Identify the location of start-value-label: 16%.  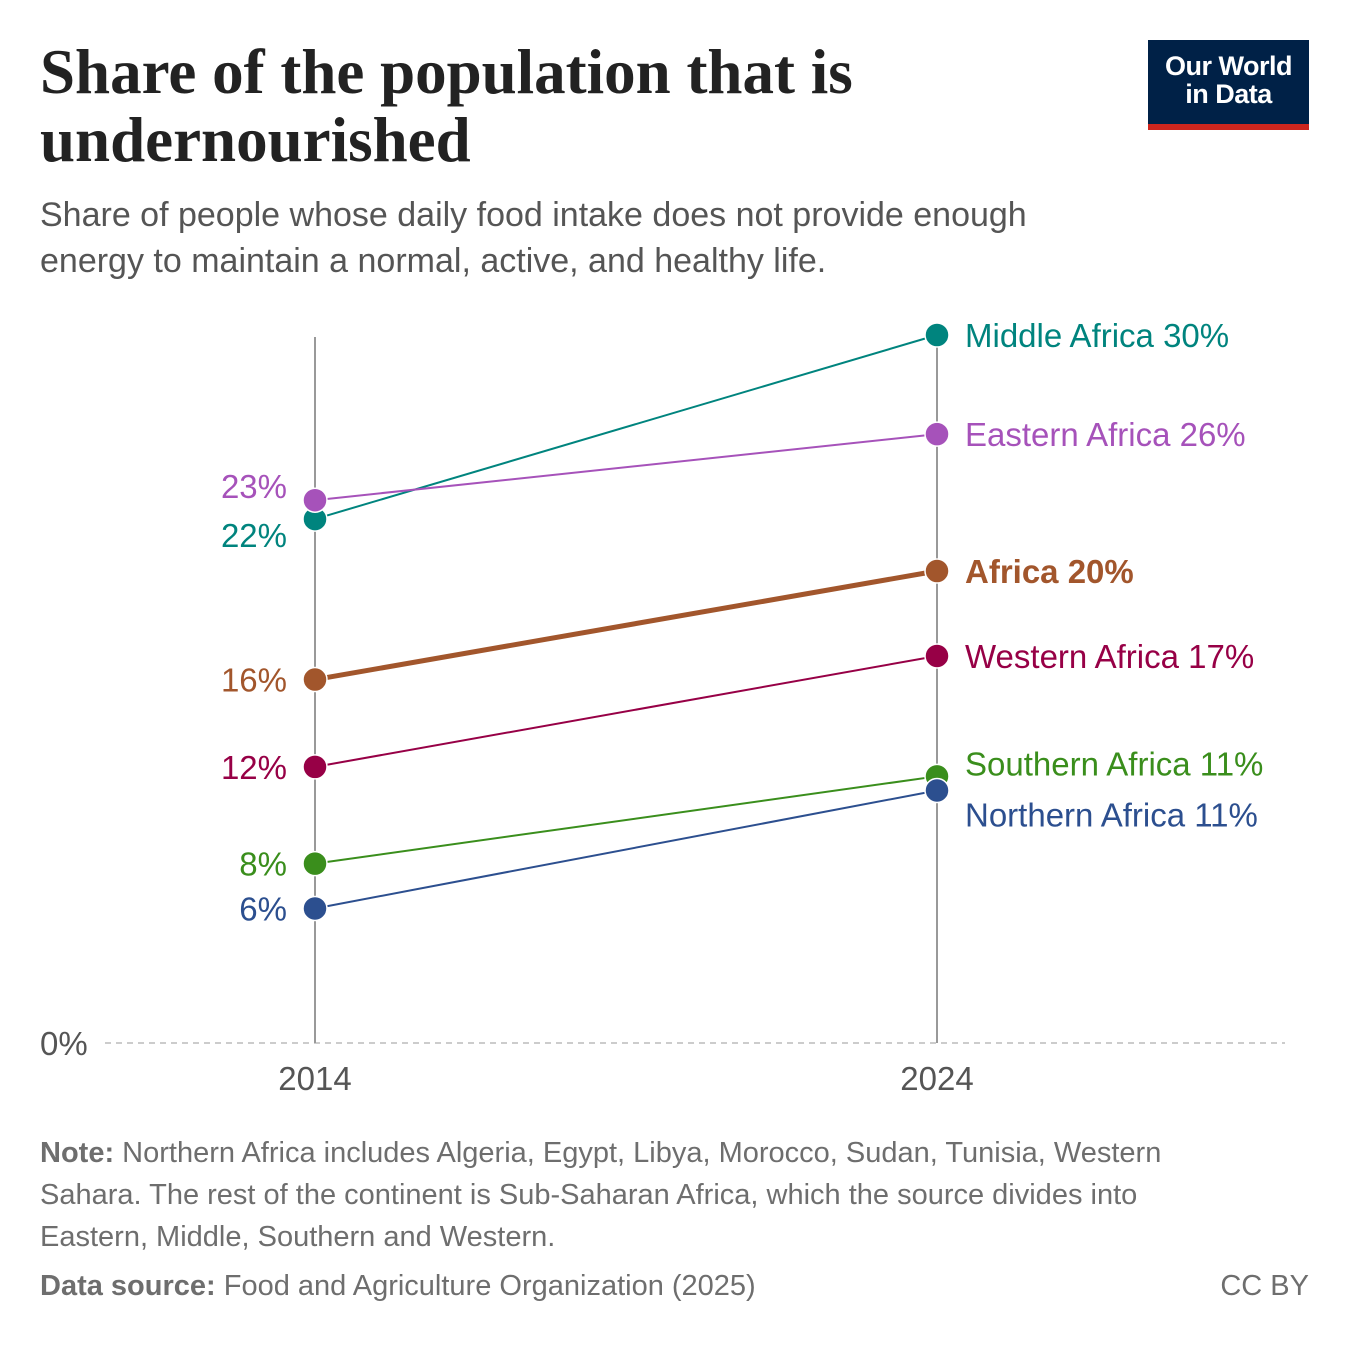
(254, 680).